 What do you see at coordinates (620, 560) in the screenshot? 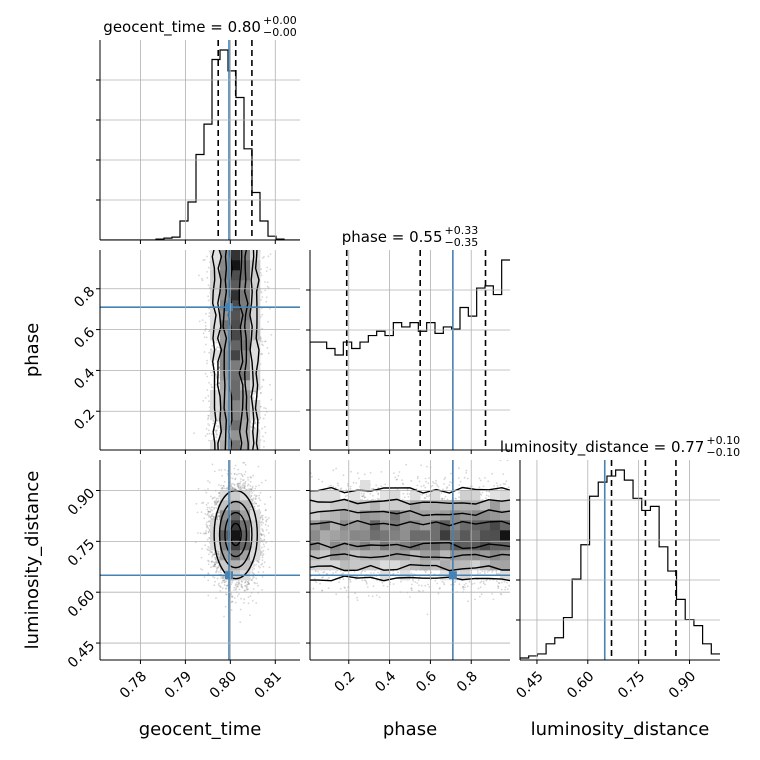
I see `histogram-panel-luminosity_distance` at bounding box center [620, 560].